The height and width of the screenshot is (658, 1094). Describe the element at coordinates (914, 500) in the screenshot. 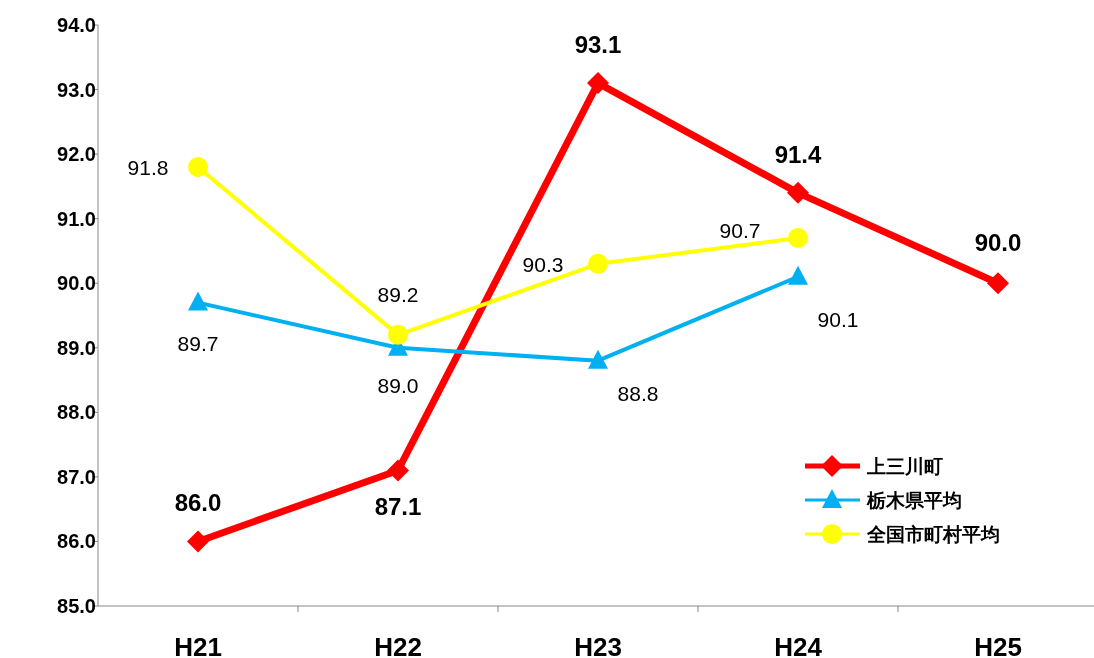

I see `legend-label: 栃木県平均` at that location.